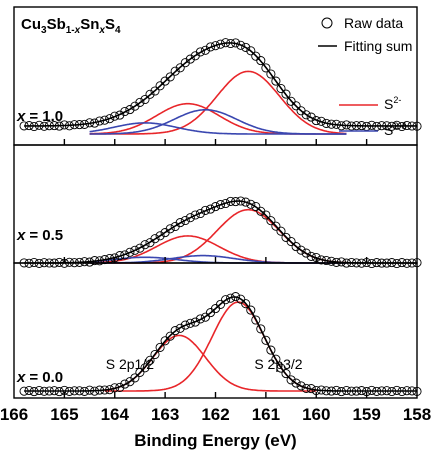 Image resolution: width=431 pixels, height=459 pixels. Describe the element at coordinates (118, 30) in the screenshot. I see `formula-subscript: 4` at that location.